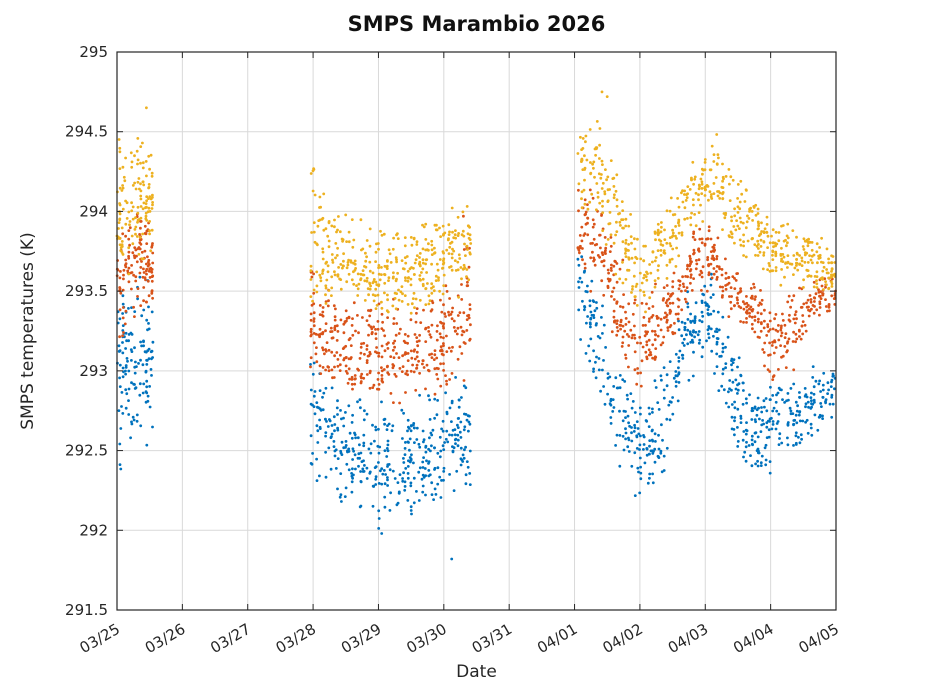 This screenshot has height=700, width=933. Describe the element at coordinates (86, 331) in the screenshot. I see `y-tick-labels: 291.5 292 292.5 293 293.5 294 294.5 295` at that location.